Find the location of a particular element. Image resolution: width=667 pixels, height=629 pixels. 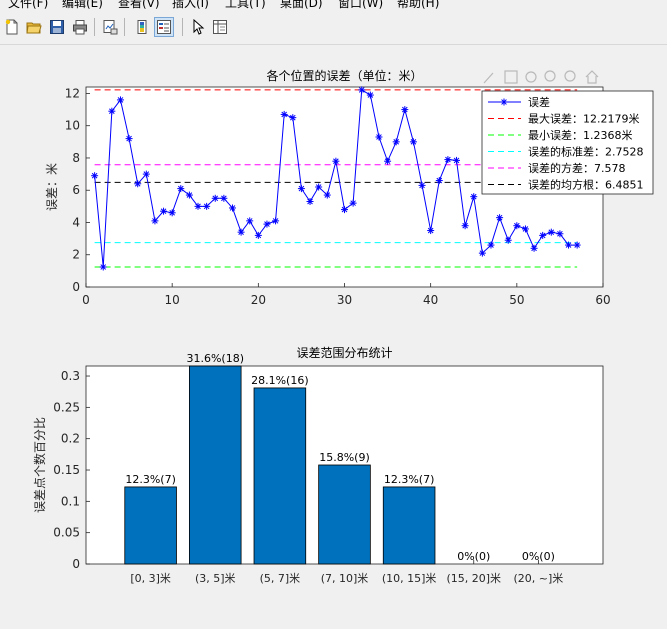

legend-label: 误差的均方根：6.4851 is located at coordinates (586, 185).